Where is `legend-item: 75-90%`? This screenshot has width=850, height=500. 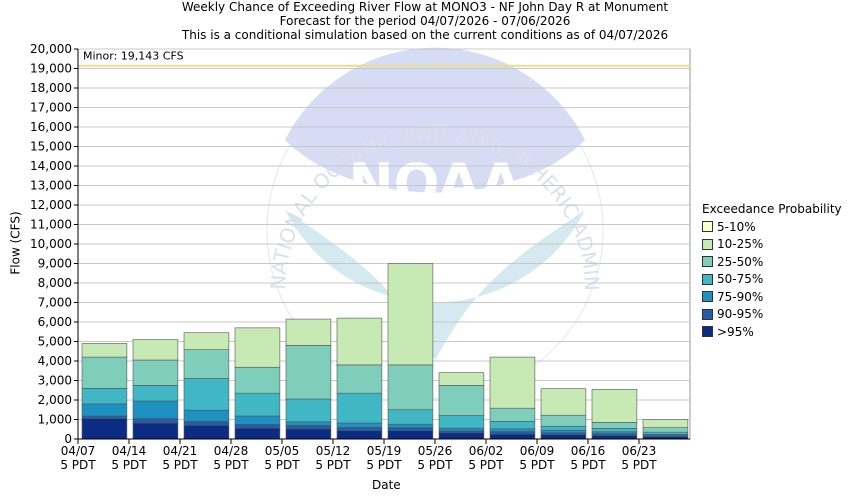
legend-item: 75-90% is located at coordinates (772, 297).